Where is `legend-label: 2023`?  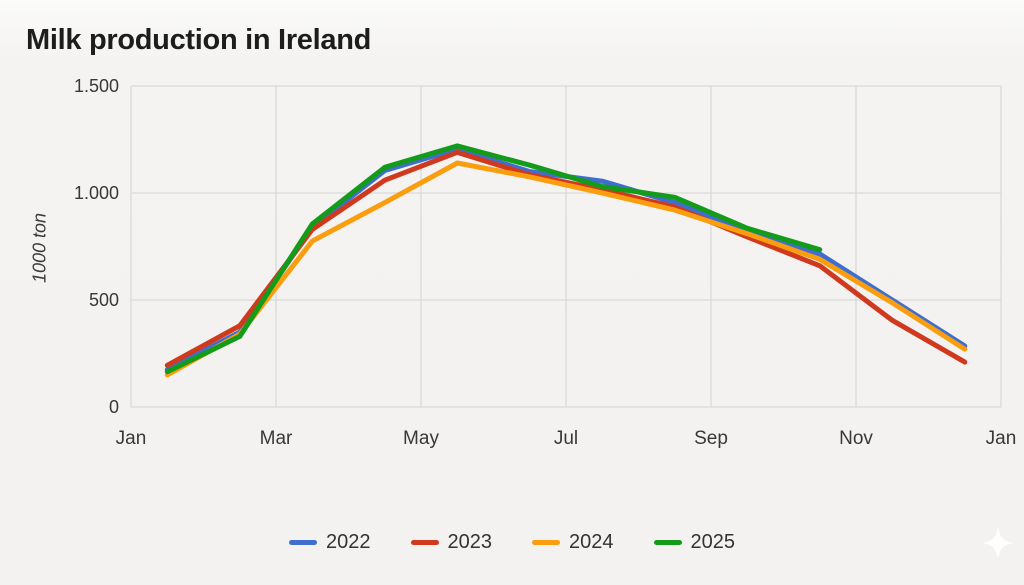
legend-label: 2023 is located at coordinates (470, 541).